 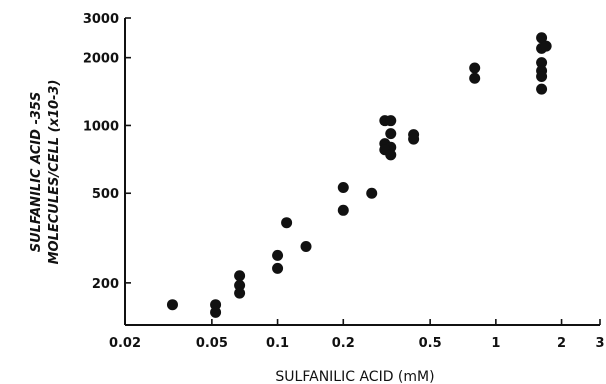 I want to click on y-axis-title-line1: SULFANILIC ACID -35S, so click(x=36, y=172).